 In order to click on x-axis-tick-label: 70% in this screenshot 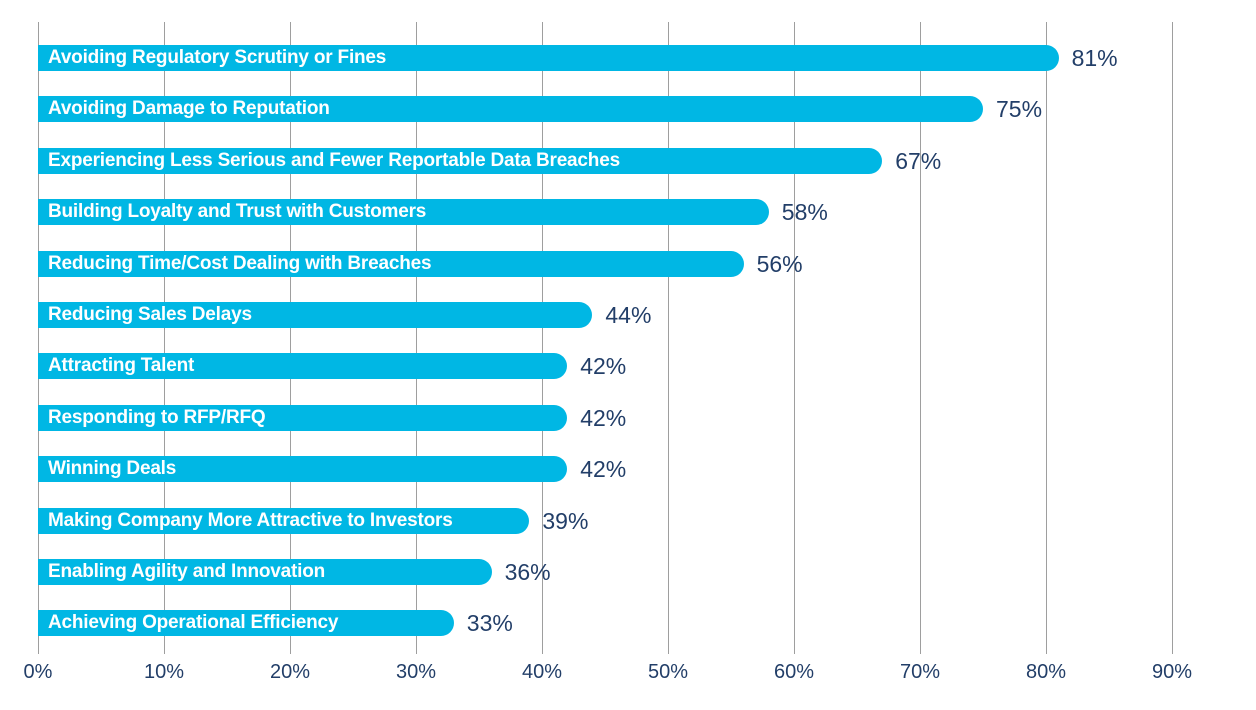, I will do `click(920, 672)`.